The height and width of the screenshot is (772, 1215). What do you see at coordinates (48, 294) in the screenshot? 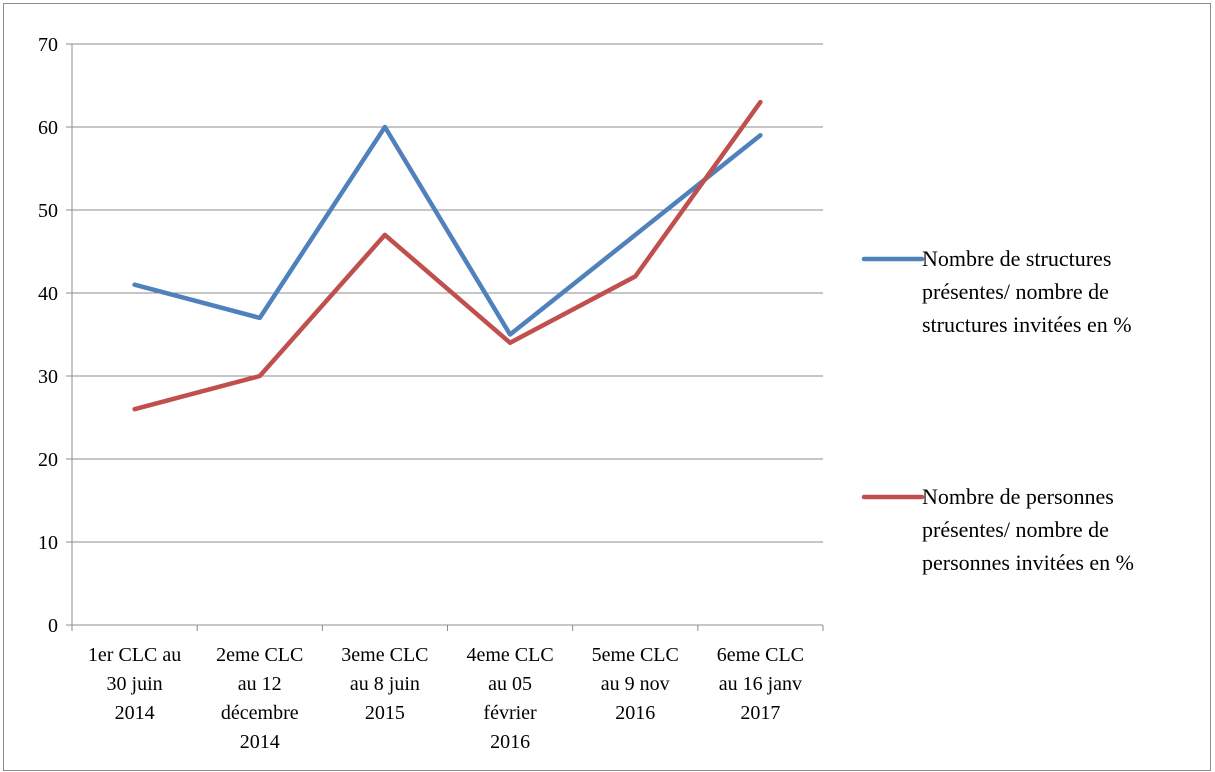
I see `y-tick-label: 40` at bounding box center [48, 294].